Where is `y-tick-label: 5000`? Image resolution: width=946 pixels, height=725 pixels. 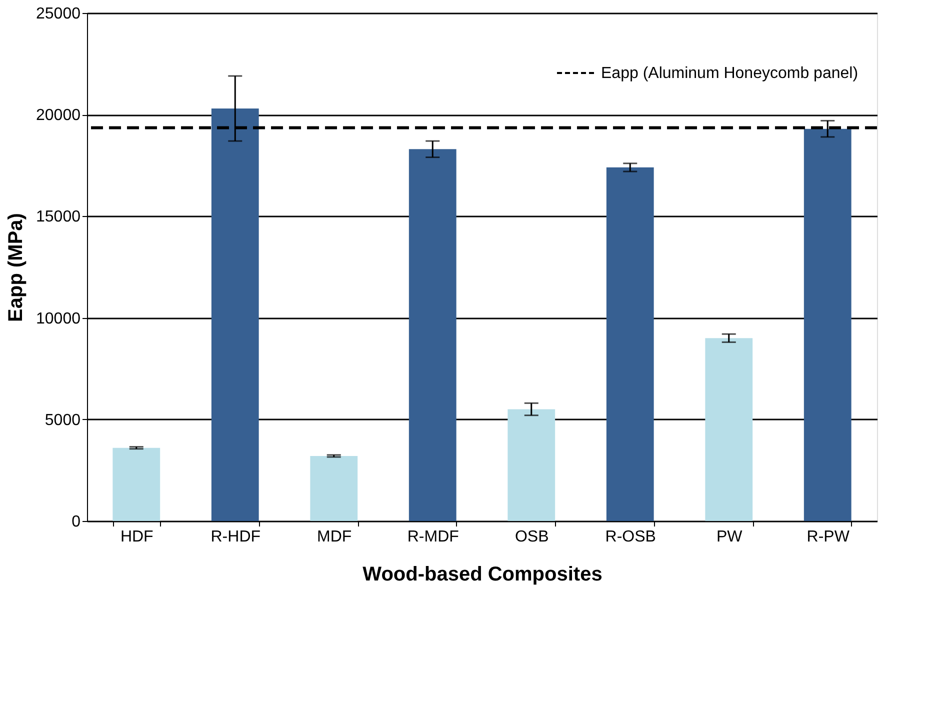 y-tick-label: 5000 is located at coordinates (62, 420).